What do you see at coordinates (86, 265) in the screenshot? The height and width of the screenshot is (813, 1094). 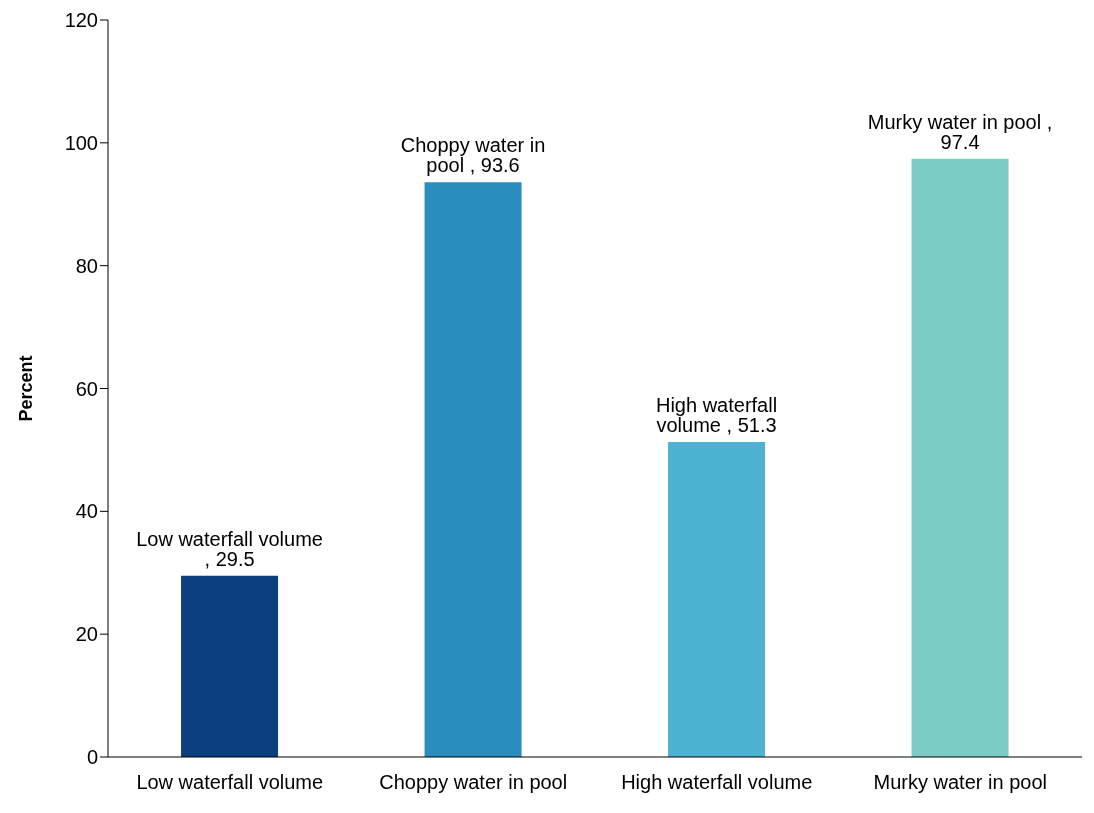 I see `y-tick-label: 80` at bounding box center [86, 265].